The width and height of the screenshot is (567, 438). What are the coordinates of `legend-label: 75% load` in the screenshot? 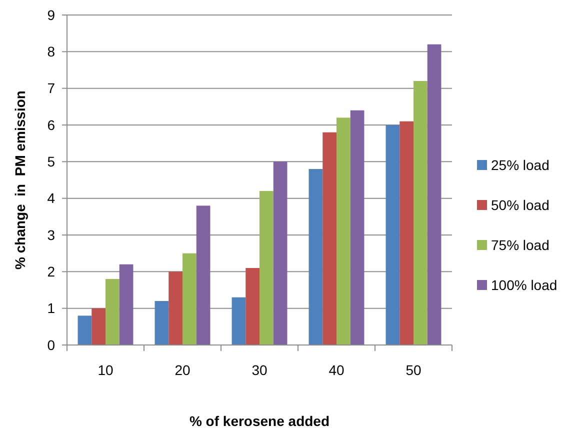 It's located at (520, 244).